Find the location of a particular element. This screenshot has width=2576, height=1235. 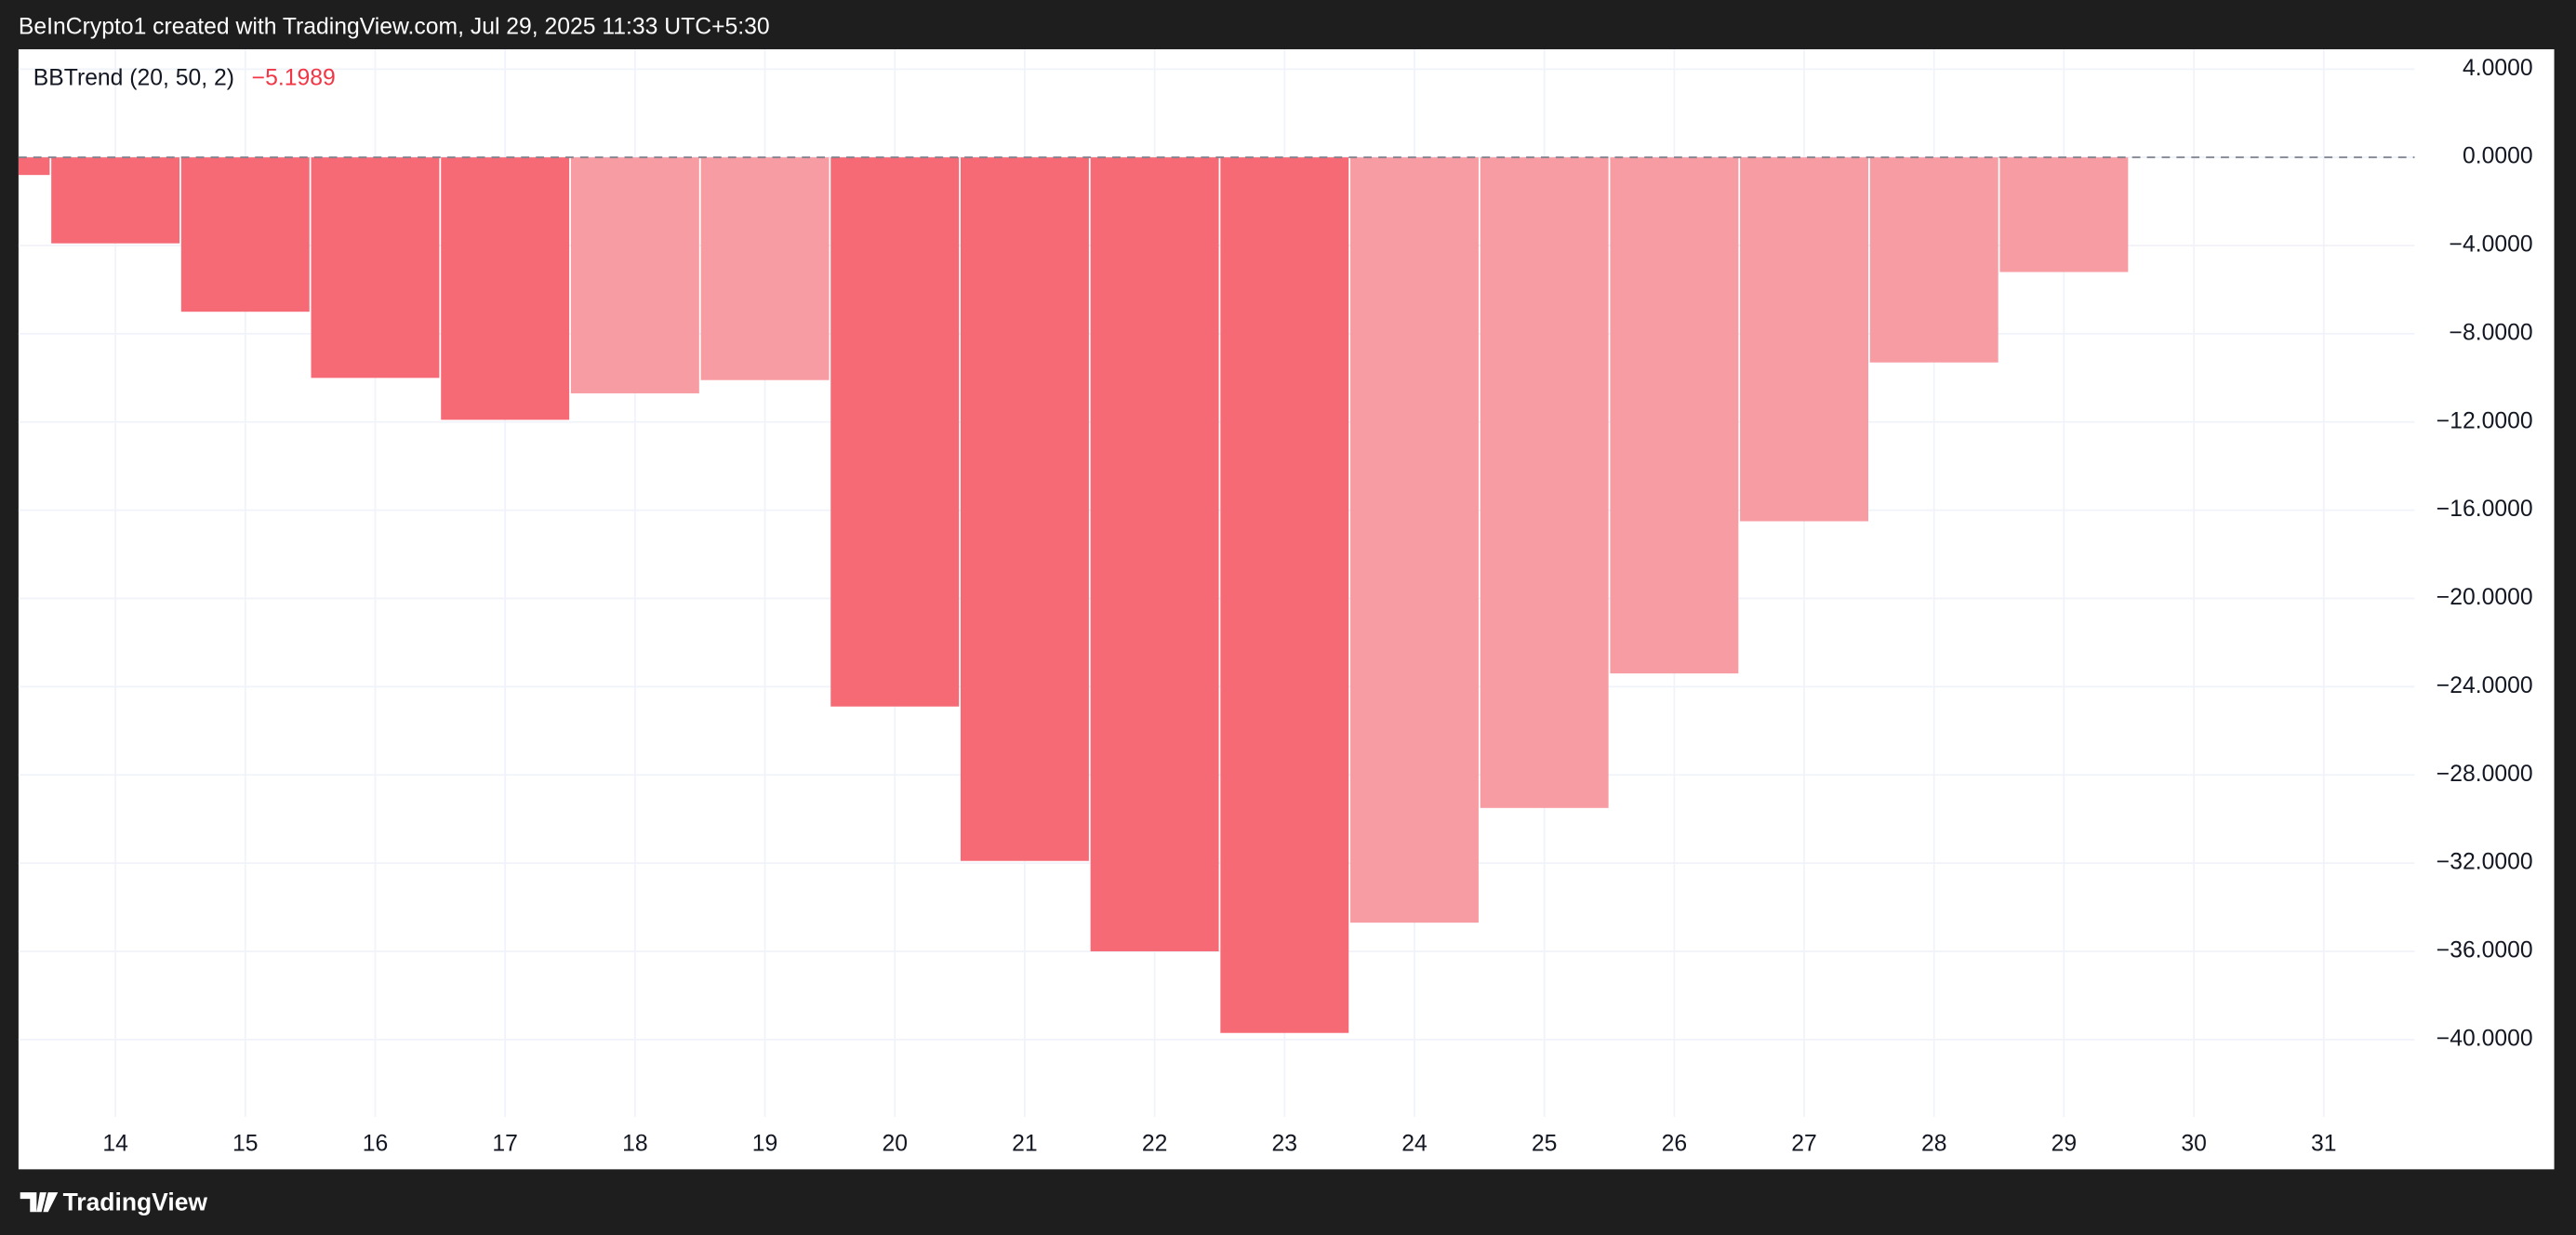

y-tick-label: −40.0000 is located at coordinates (2485, 1038).